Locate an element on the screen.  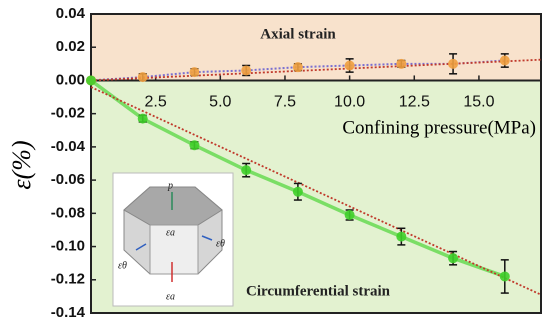
x-tick-label: 2.5 is located at coordinates (156, 102).